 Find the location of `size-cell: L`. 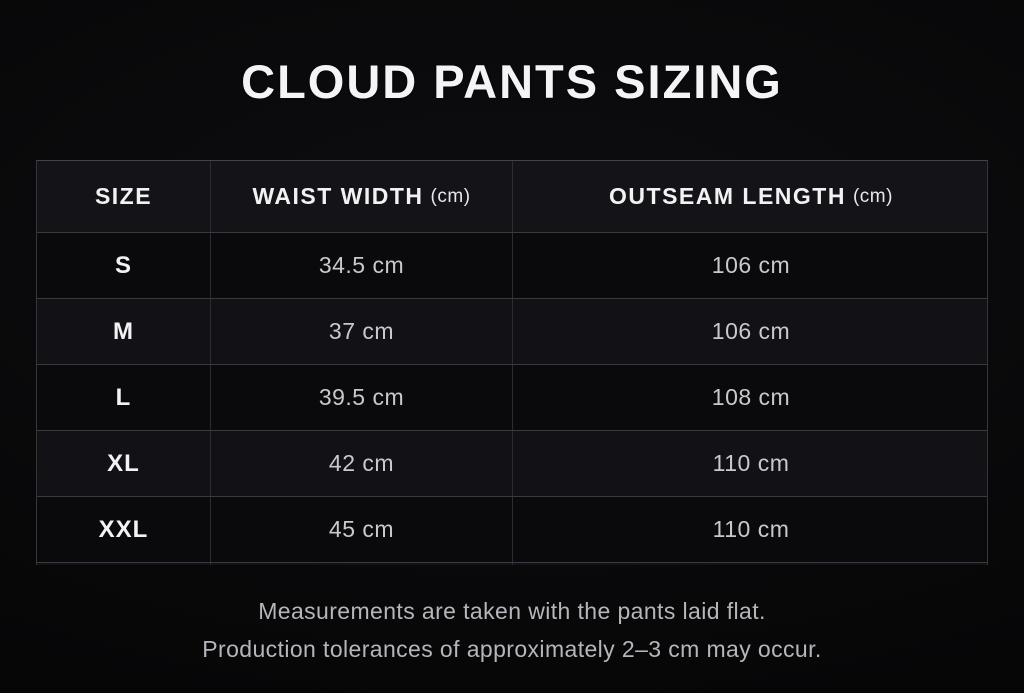

size-cell: L is located at coordinates (124, 397).